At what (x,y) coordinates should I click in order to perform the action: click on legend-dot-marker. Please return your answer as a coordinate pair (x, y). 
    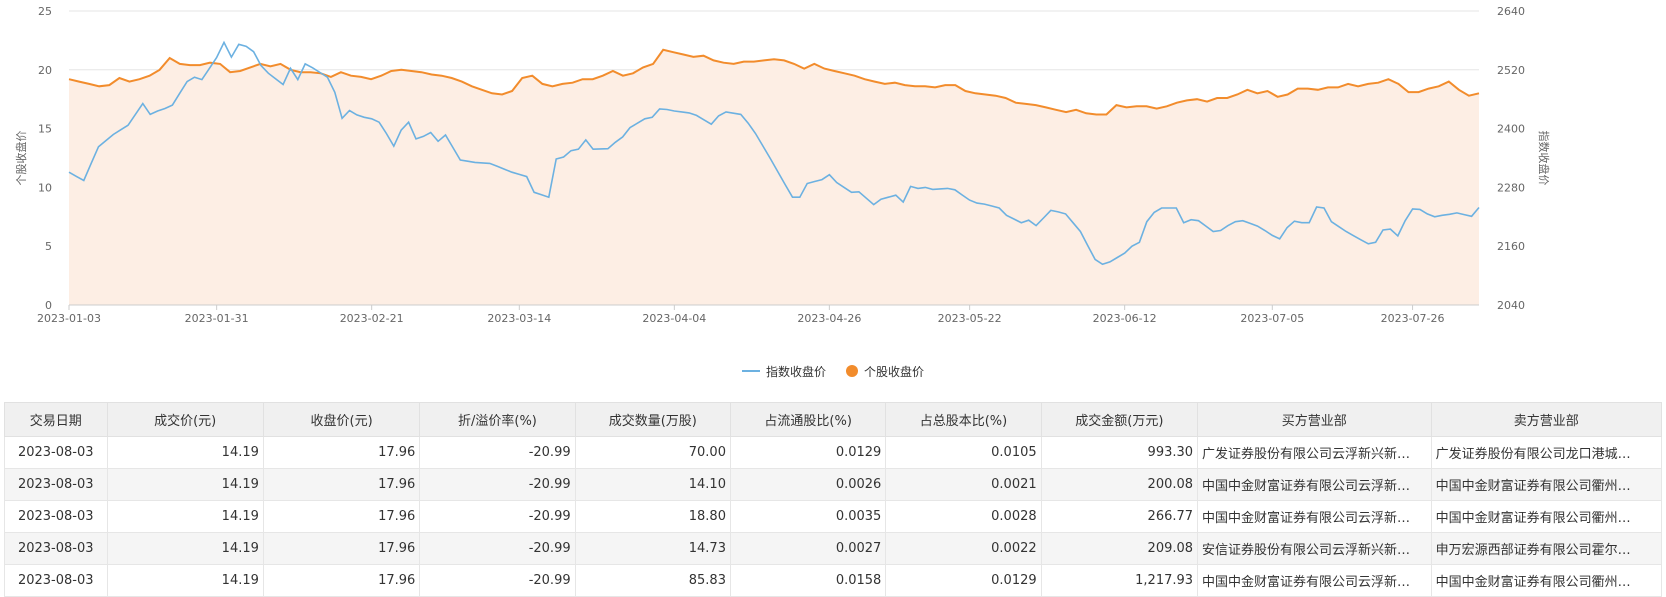
    Looking at the image, I should click on (852, 371).